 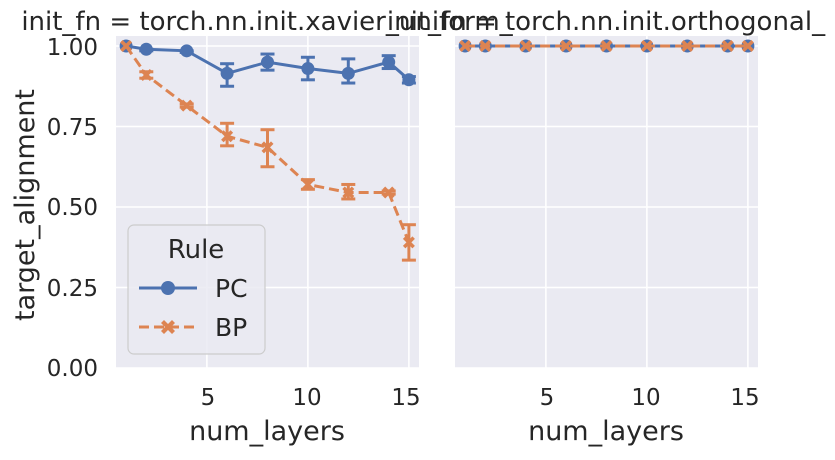 What do you see at coordinates (606, 22) in the screenshot?
I see `right-panel-title: init_fn = torch.nn.init.orthogonal_` at bounding box center [606, 22].